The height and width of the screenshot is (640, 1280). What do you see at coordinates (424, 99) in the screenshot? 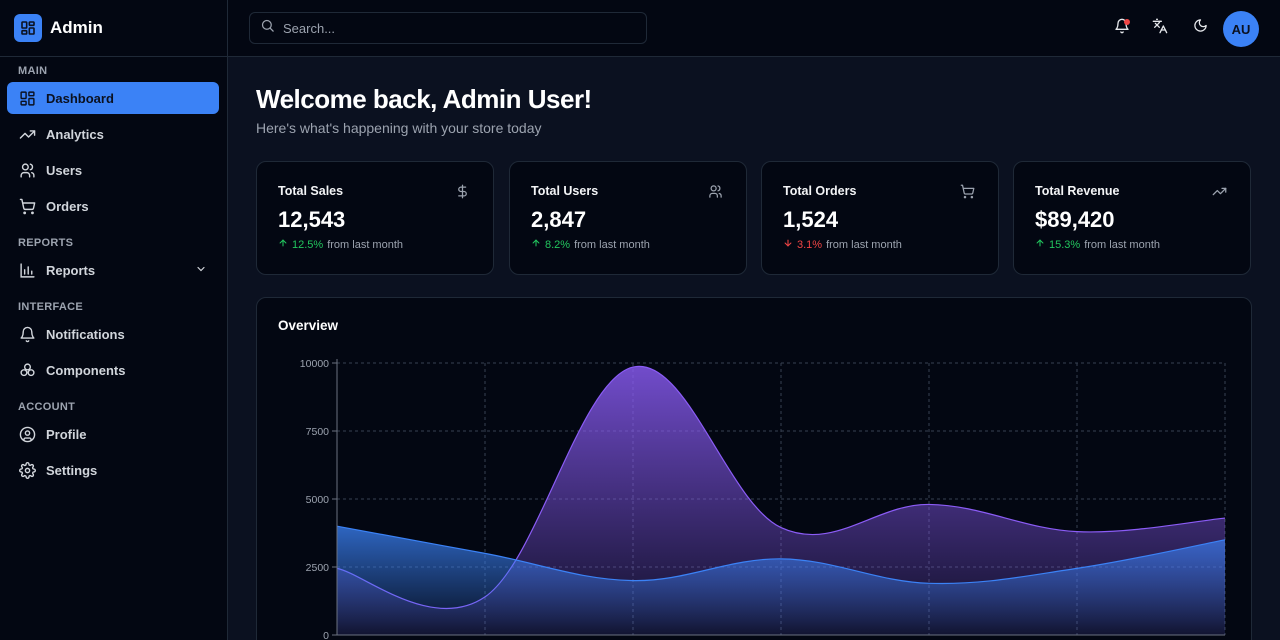
I see `page-title: Welcome back, Admin User!` at bounding box center [424, 99].